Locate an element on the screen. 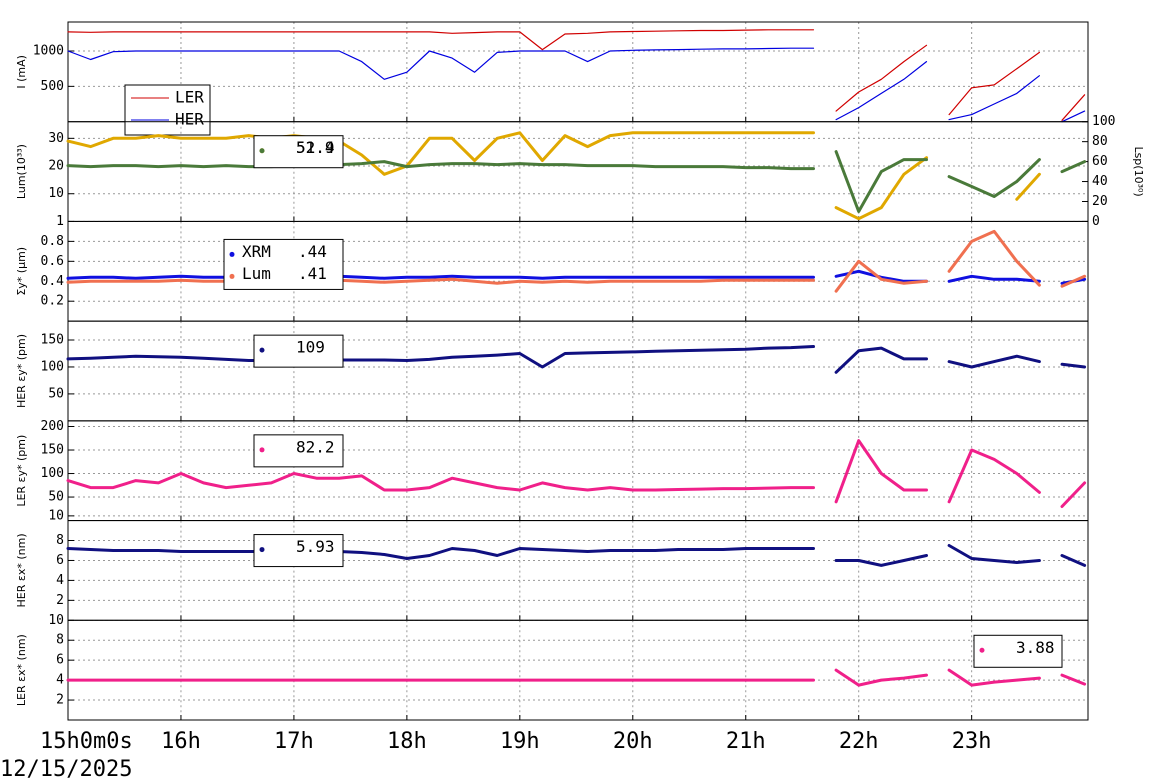 Image resolution: width=1160 pixels, height=782 pixels. y2-axis-label: Lsp(10³⁰) is located at coordinates (1138, 171).